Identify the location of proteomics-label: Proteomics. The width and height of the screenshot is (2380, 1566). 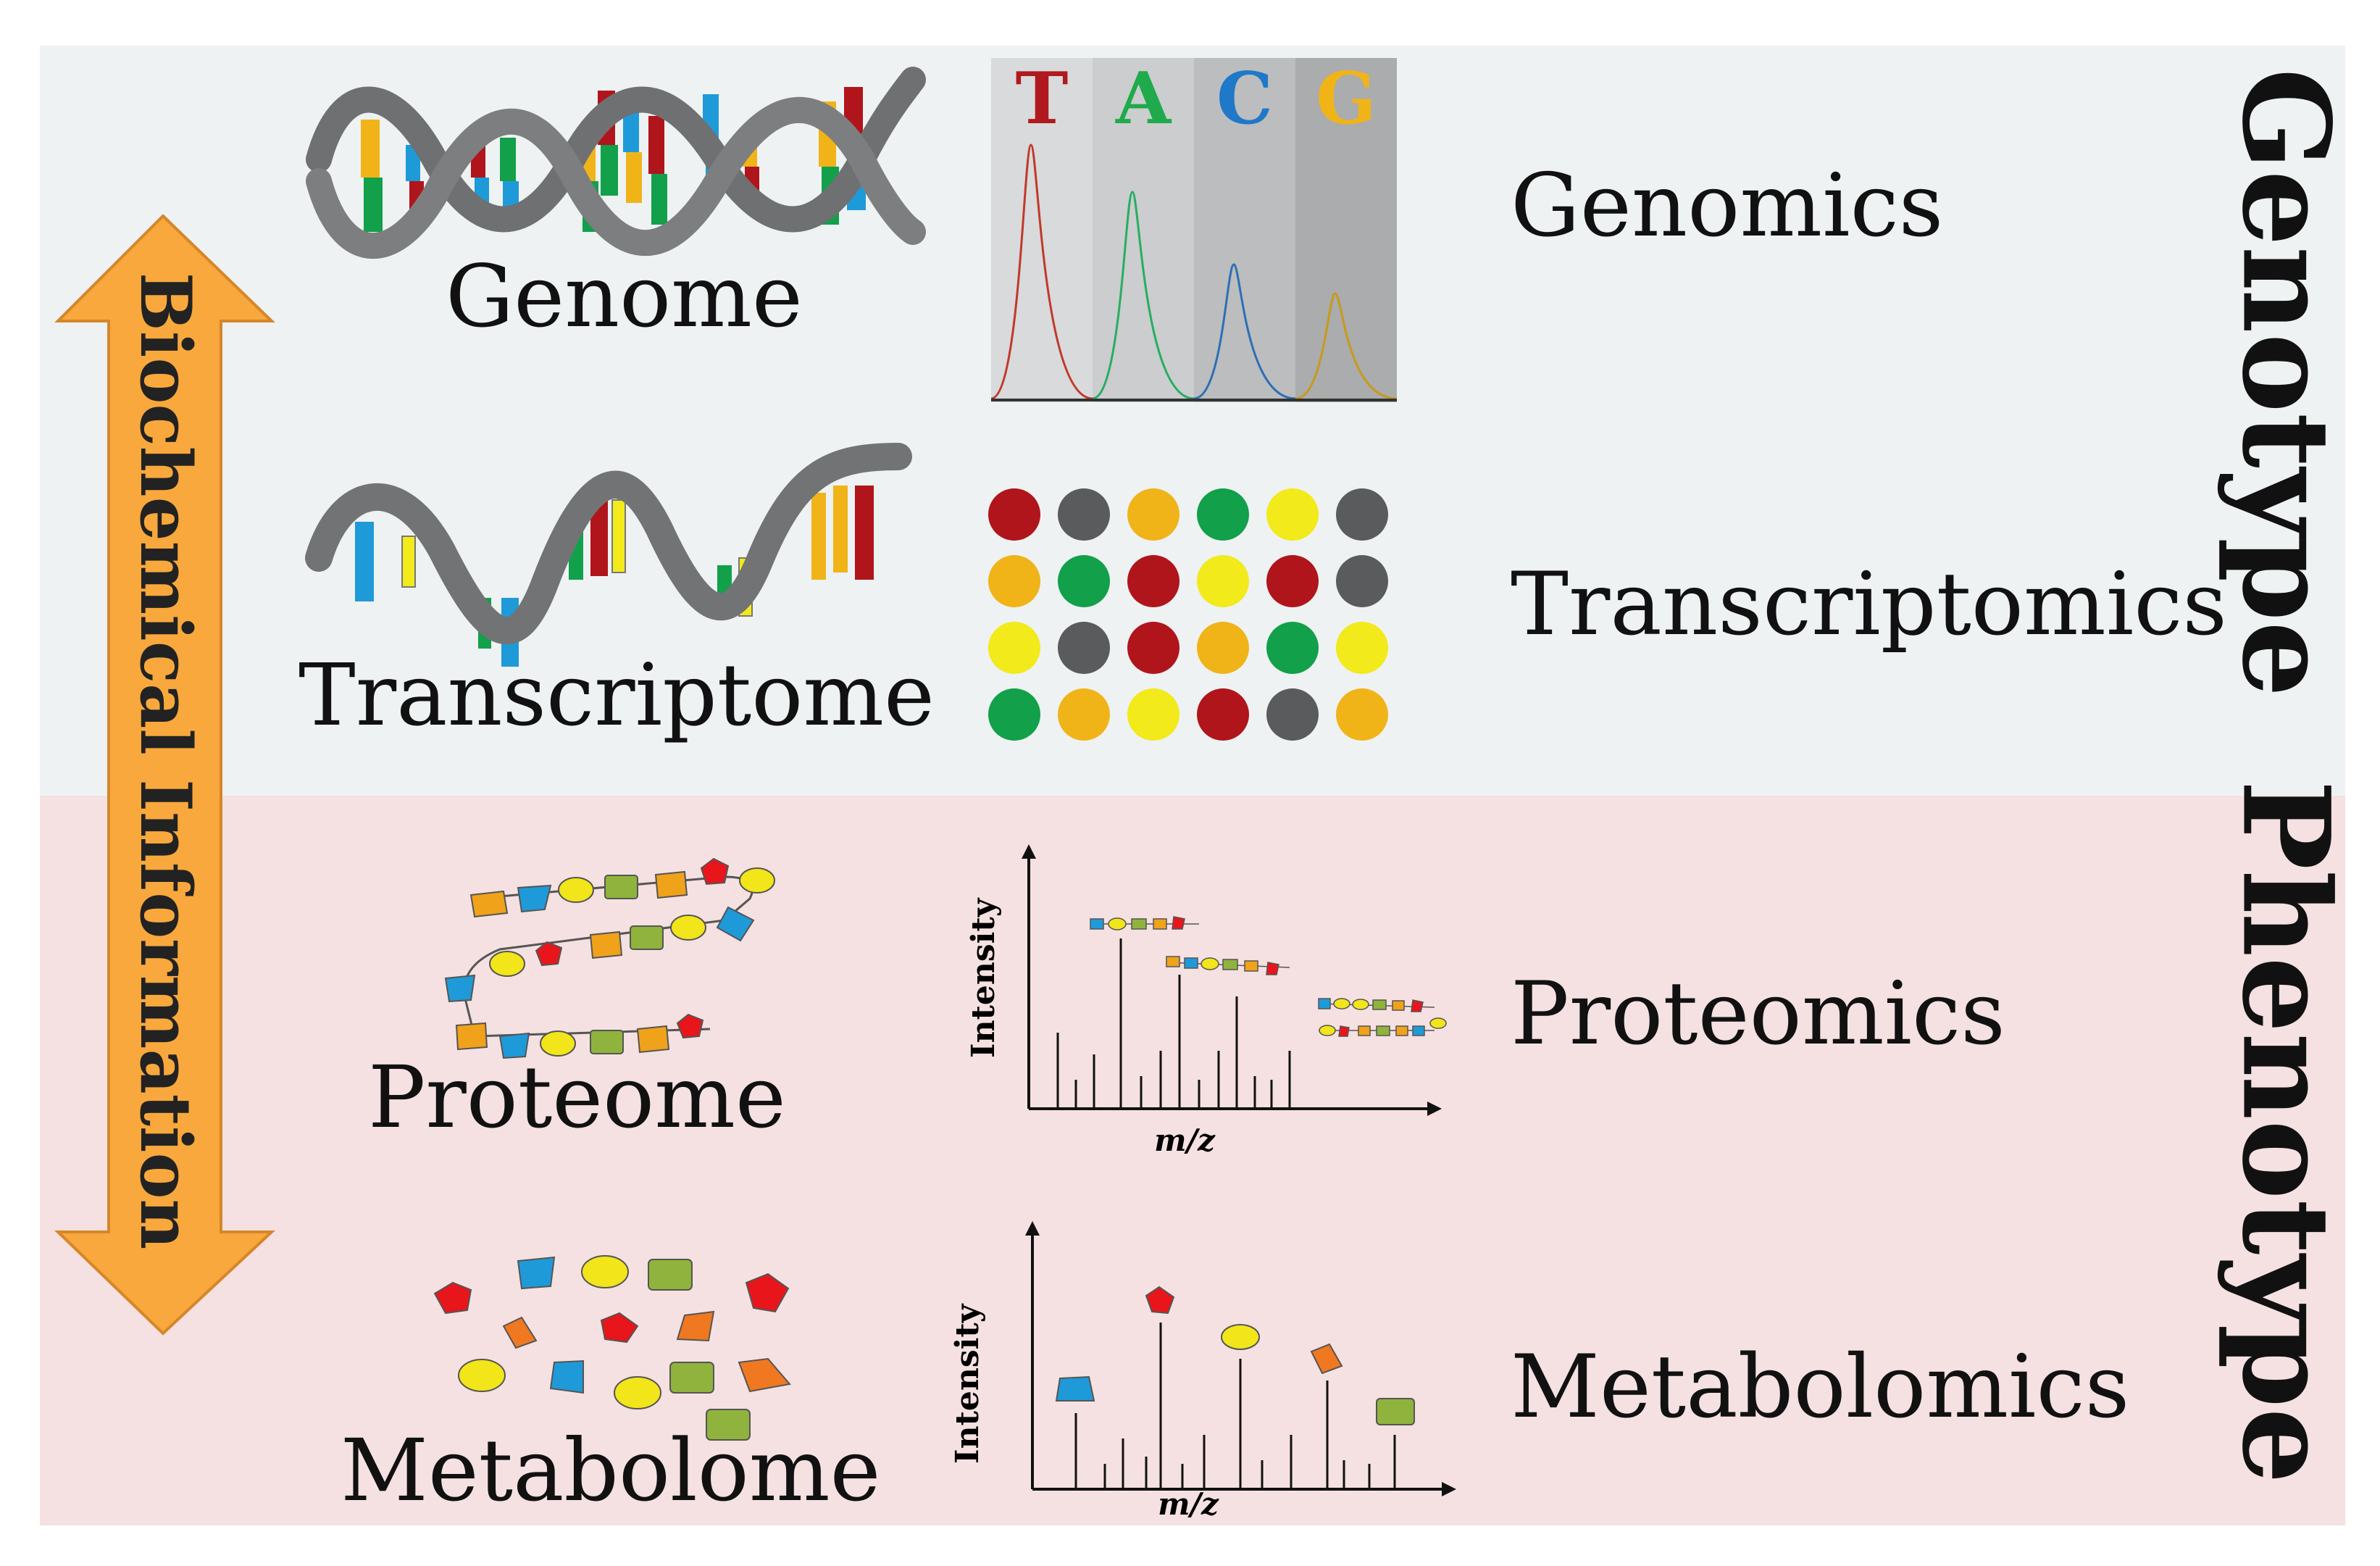
(1758, 1014).